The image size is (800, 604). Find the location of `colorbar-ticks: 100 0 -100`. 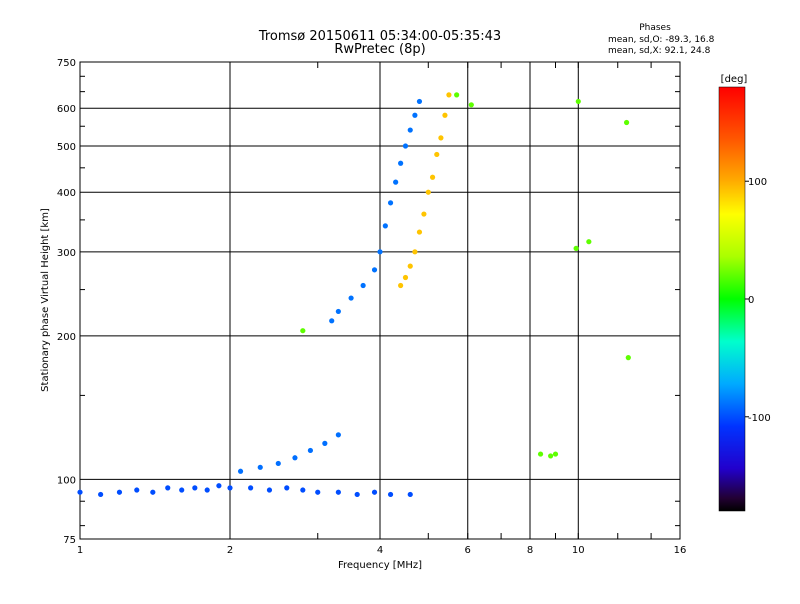

colorbar-ticks: 100 0 -100 is located at coordinates (758, 300).